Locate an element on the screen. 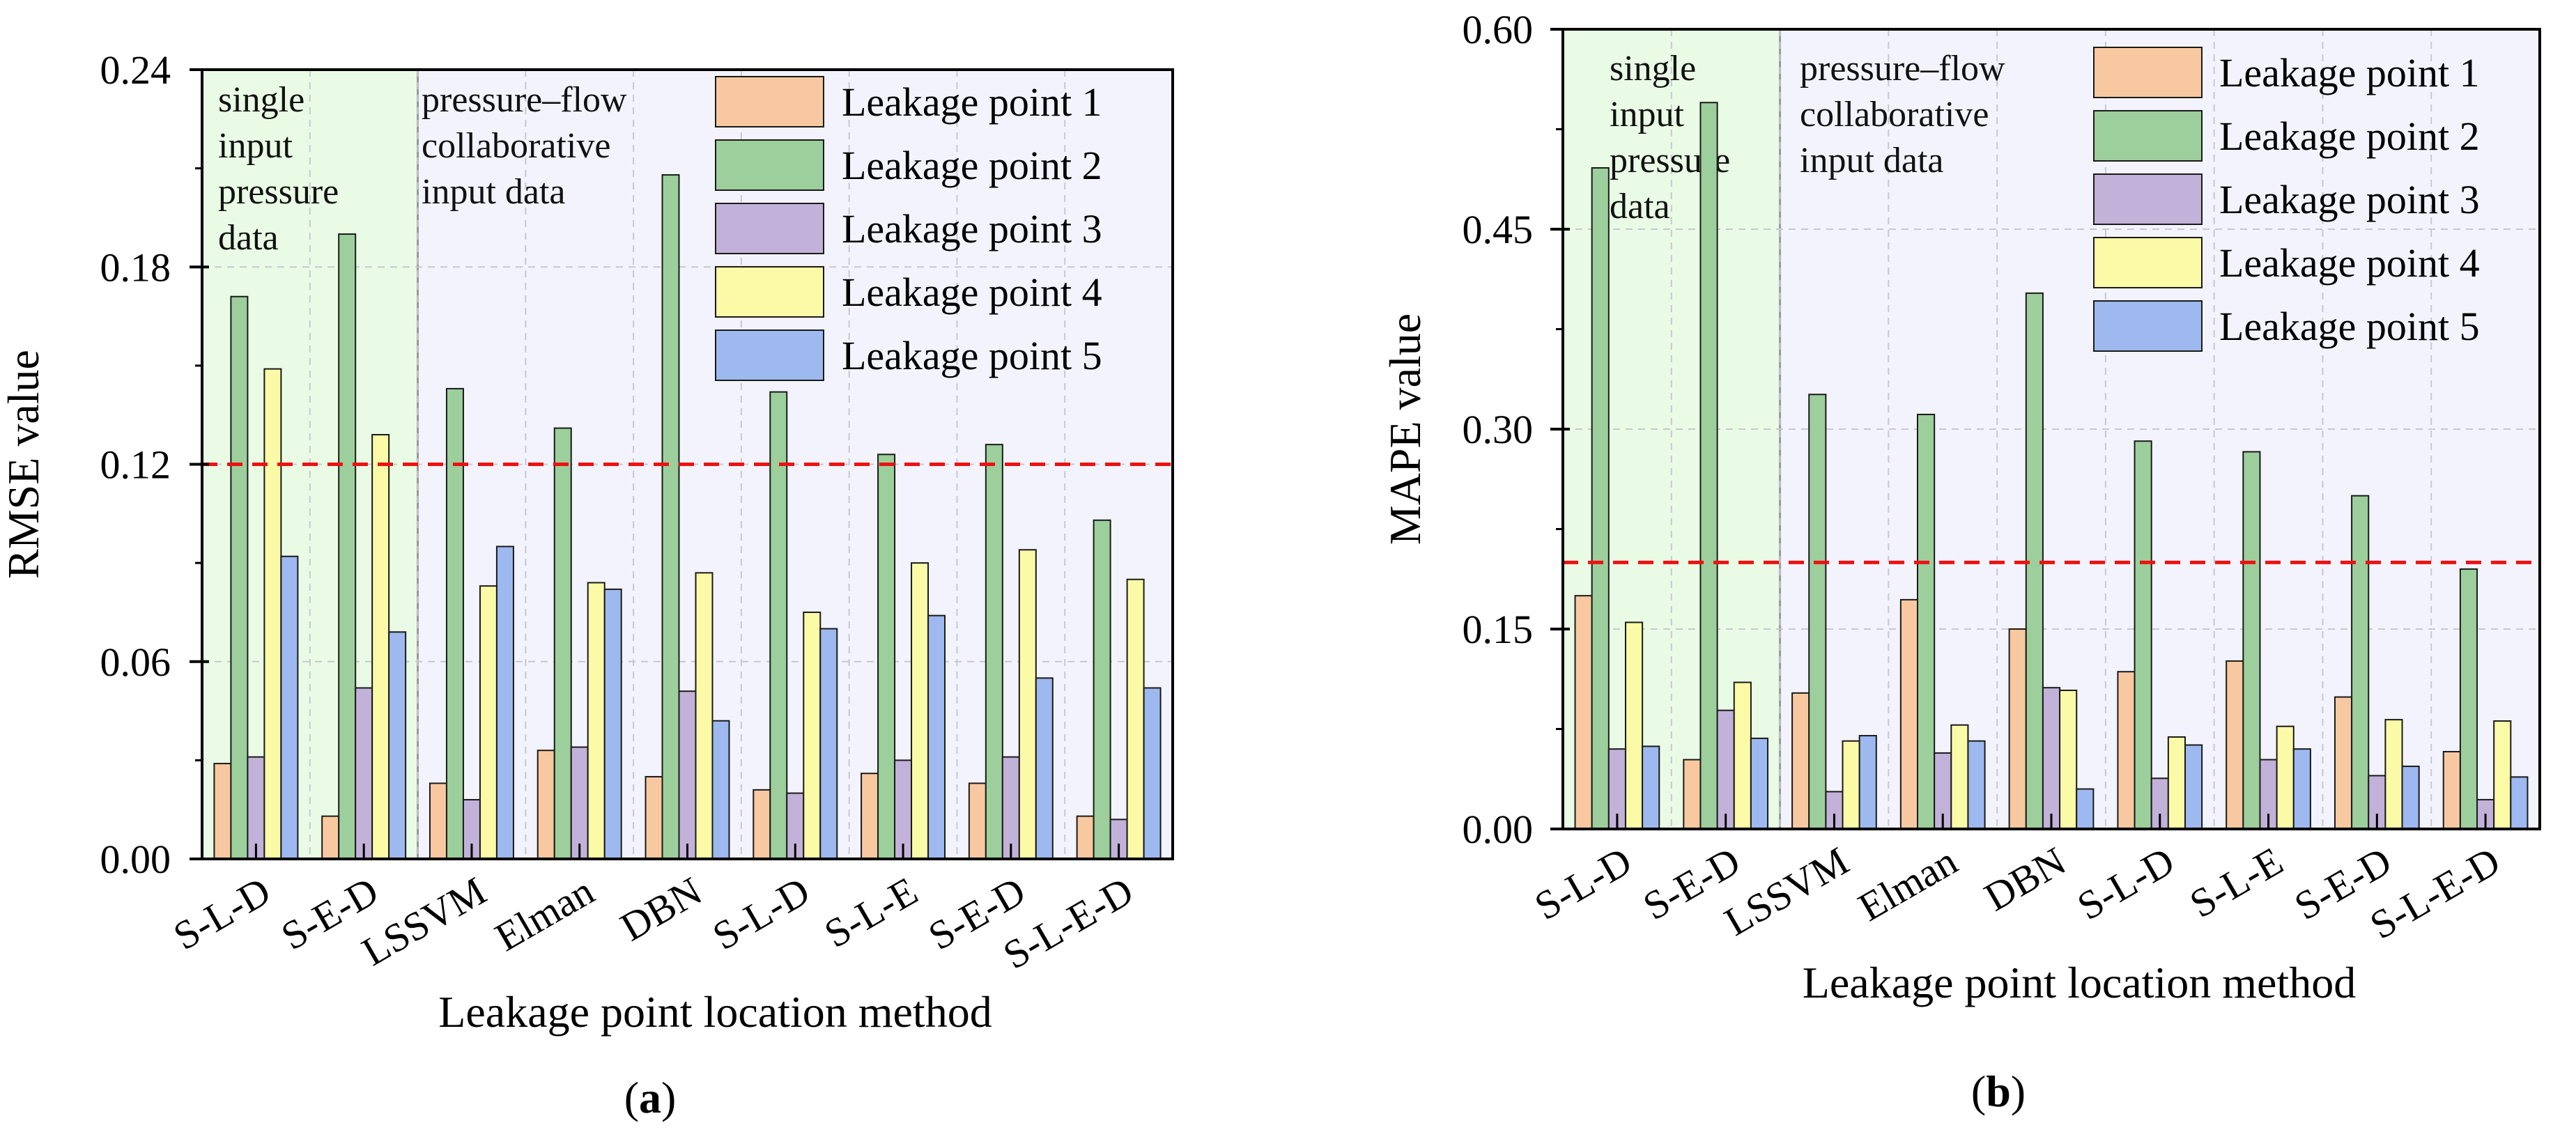 The height and width of the screenshot is (1132, 2576). x-axis-label: Leakage point location method is located at coordinates (715, 1012).